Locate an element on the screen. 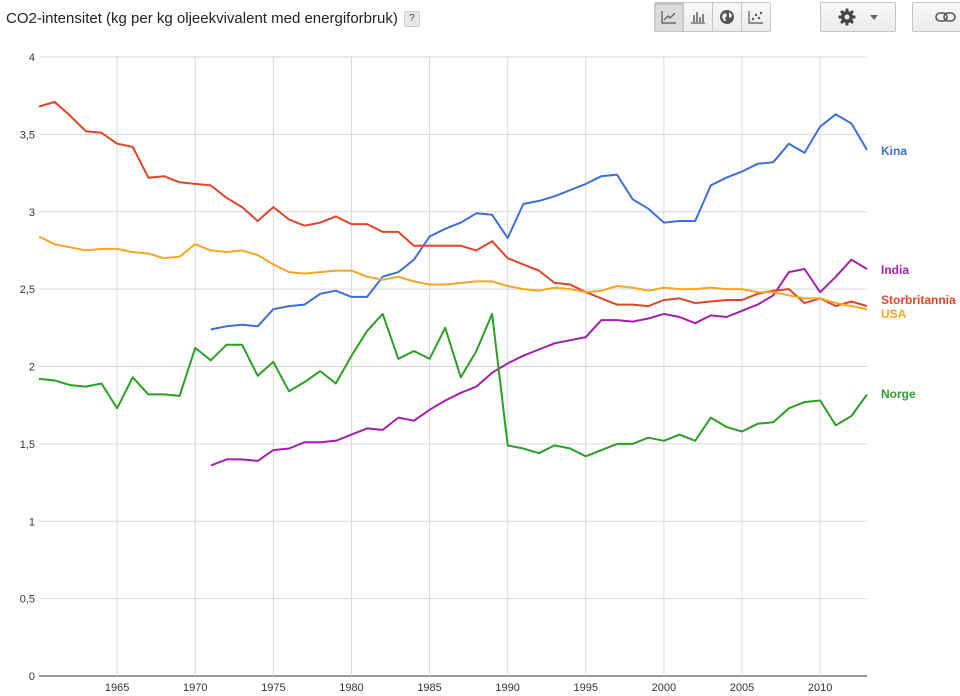  chart-type-toolbar is located at coordinates (712, 17).